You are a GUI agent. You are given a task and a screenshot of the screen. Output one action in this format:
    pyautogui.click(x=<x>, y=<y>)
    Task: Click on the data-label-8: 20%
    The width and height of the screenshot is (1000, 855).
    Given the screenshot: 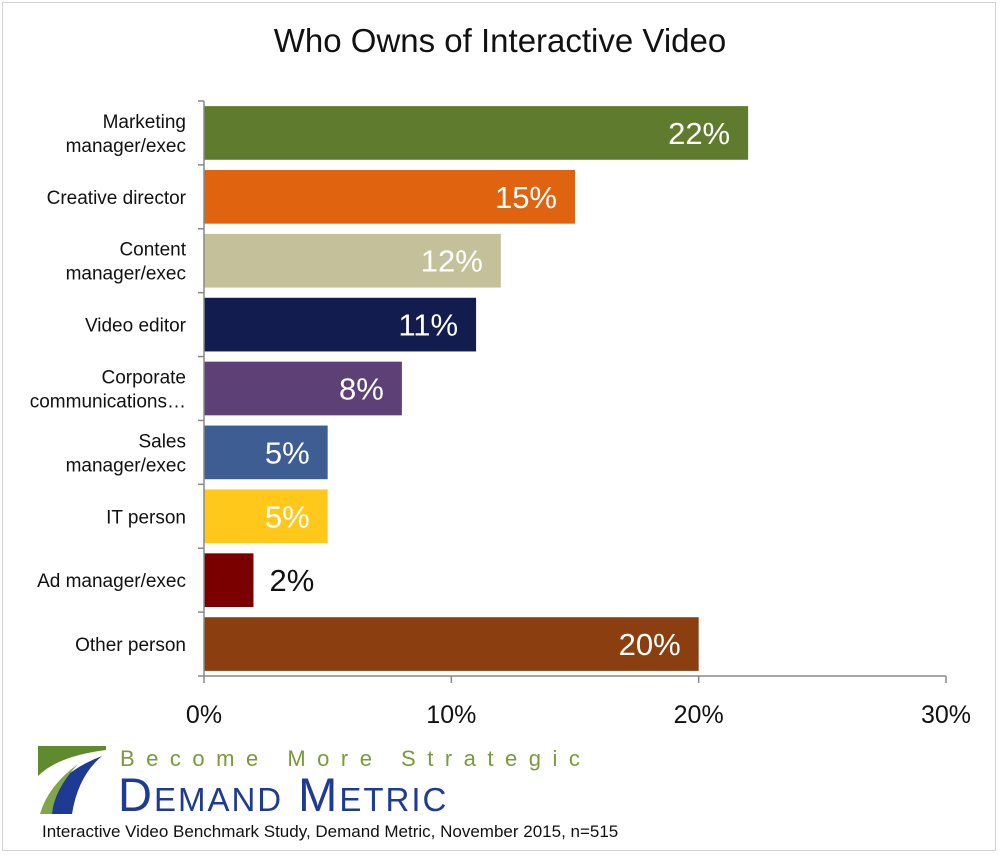 What is the action you would take?
    pyautogui.click(x=650, y=644)
    